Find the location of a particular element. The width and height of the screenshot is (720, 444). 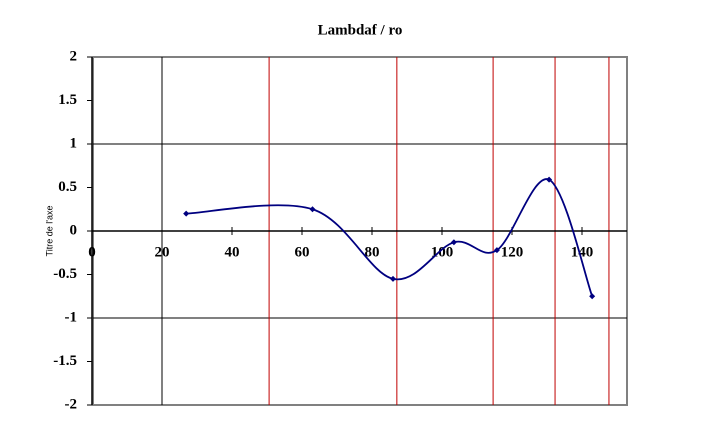

y-tick-label: 0 is located at coordinates (74, 230).